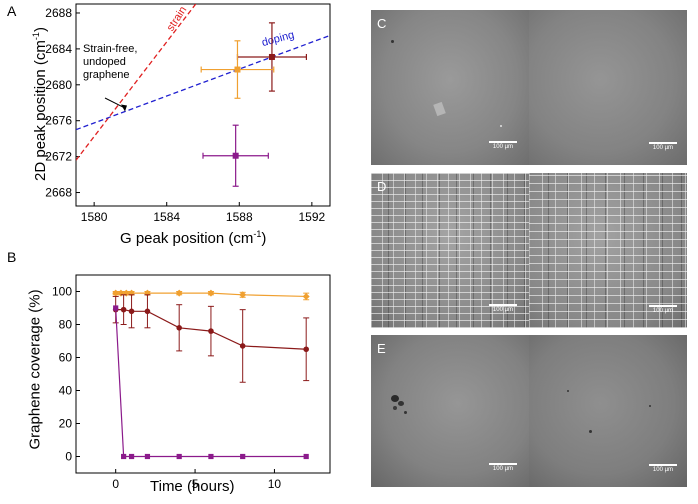 The height and width of the screenshot is (504, 698). Describe the element at coordinates (62, 292) in the screenshot. I see `y-tick-label: 100` at that location.